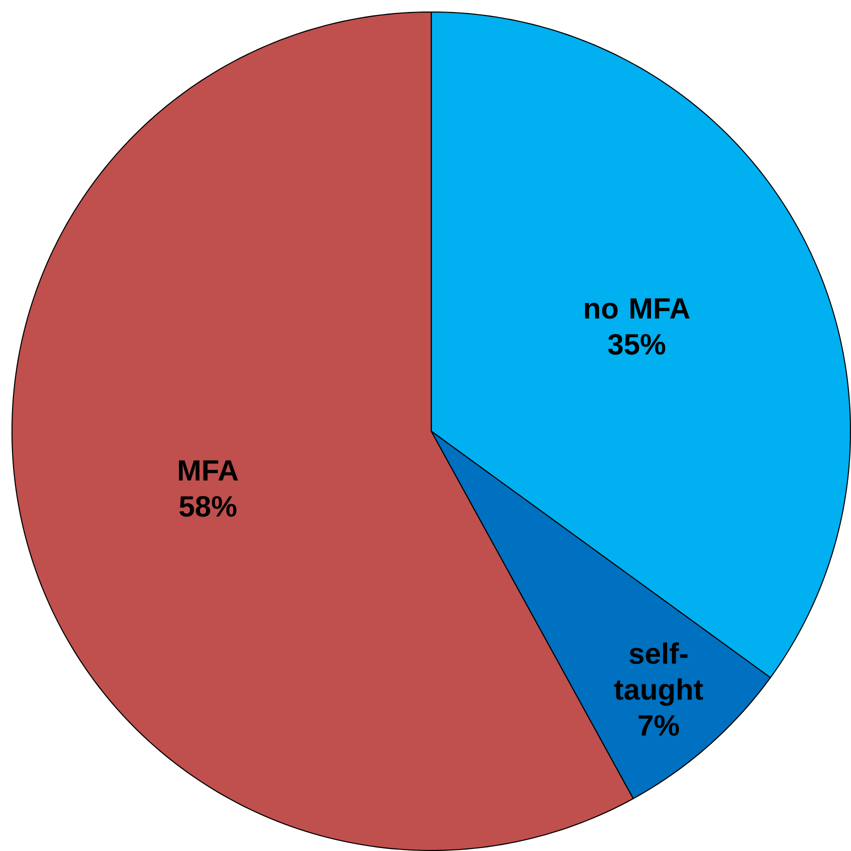 Image resolution: width=851 pixels, height=851 pixels. What do you see at coordinates (637, 344) in the screenshot?
I see `data-label: 35%` at bounding box center [637, 344].